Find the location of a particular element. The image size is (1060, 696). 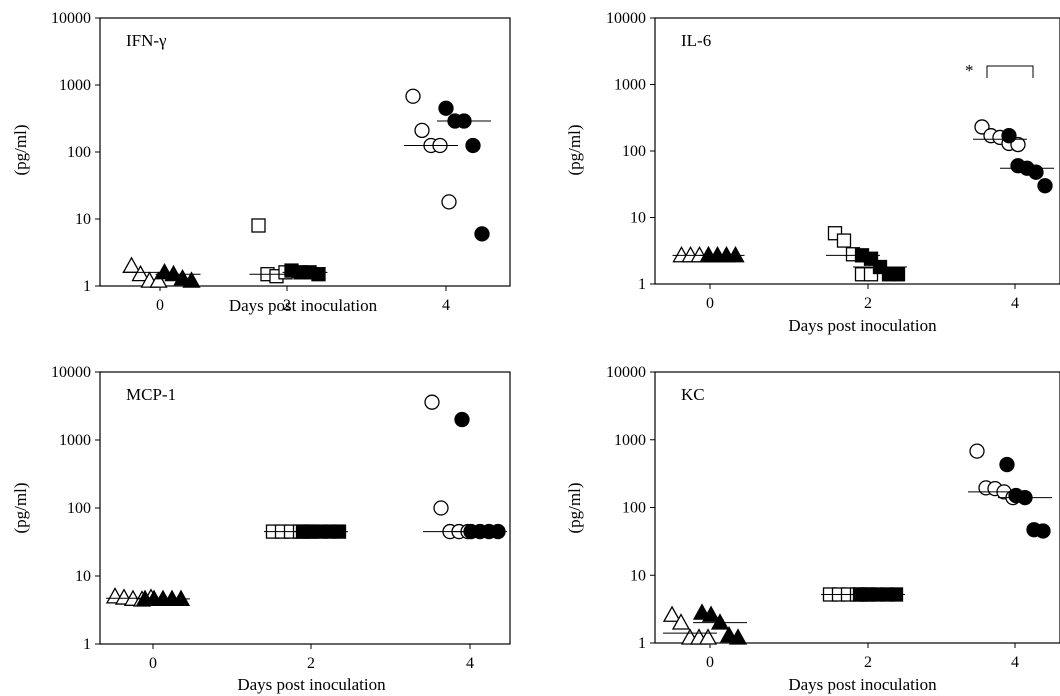

plot-frame is located at coordinates (857, 151).